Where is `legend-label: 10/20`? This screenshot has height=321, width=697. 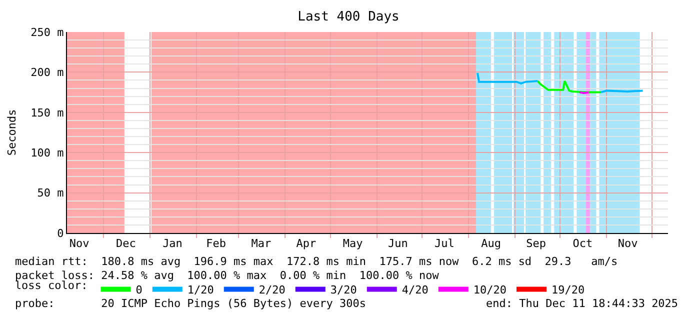 legend-label: 10/20 is located at coordinates (490, 290).